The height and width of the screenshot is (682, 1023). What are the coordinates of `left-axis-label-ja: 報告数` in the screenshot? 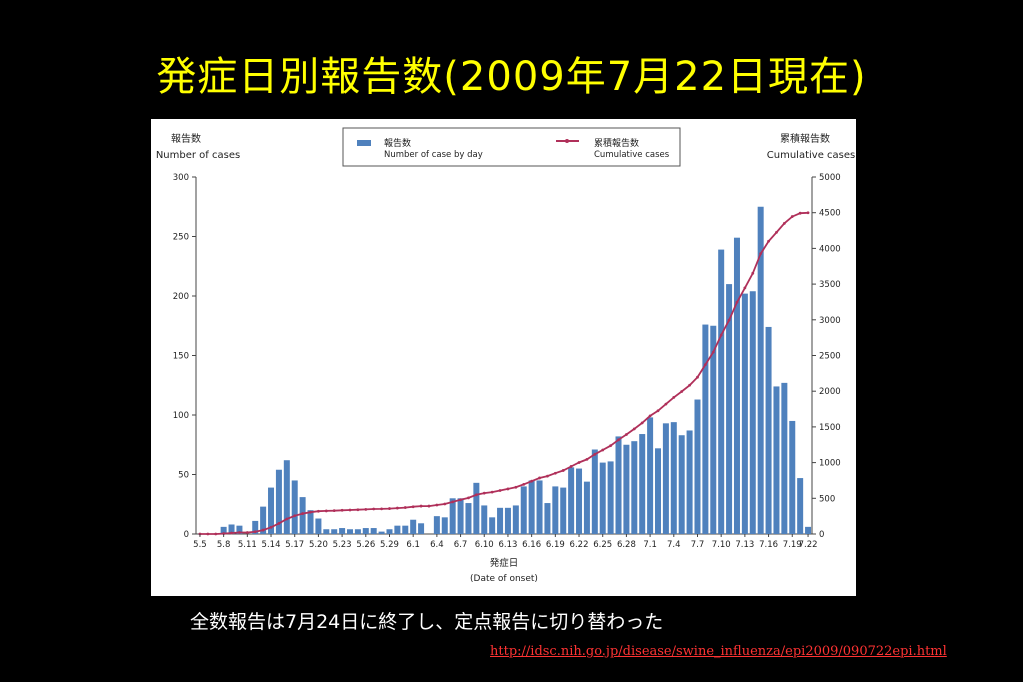 It's located at (186, 138).